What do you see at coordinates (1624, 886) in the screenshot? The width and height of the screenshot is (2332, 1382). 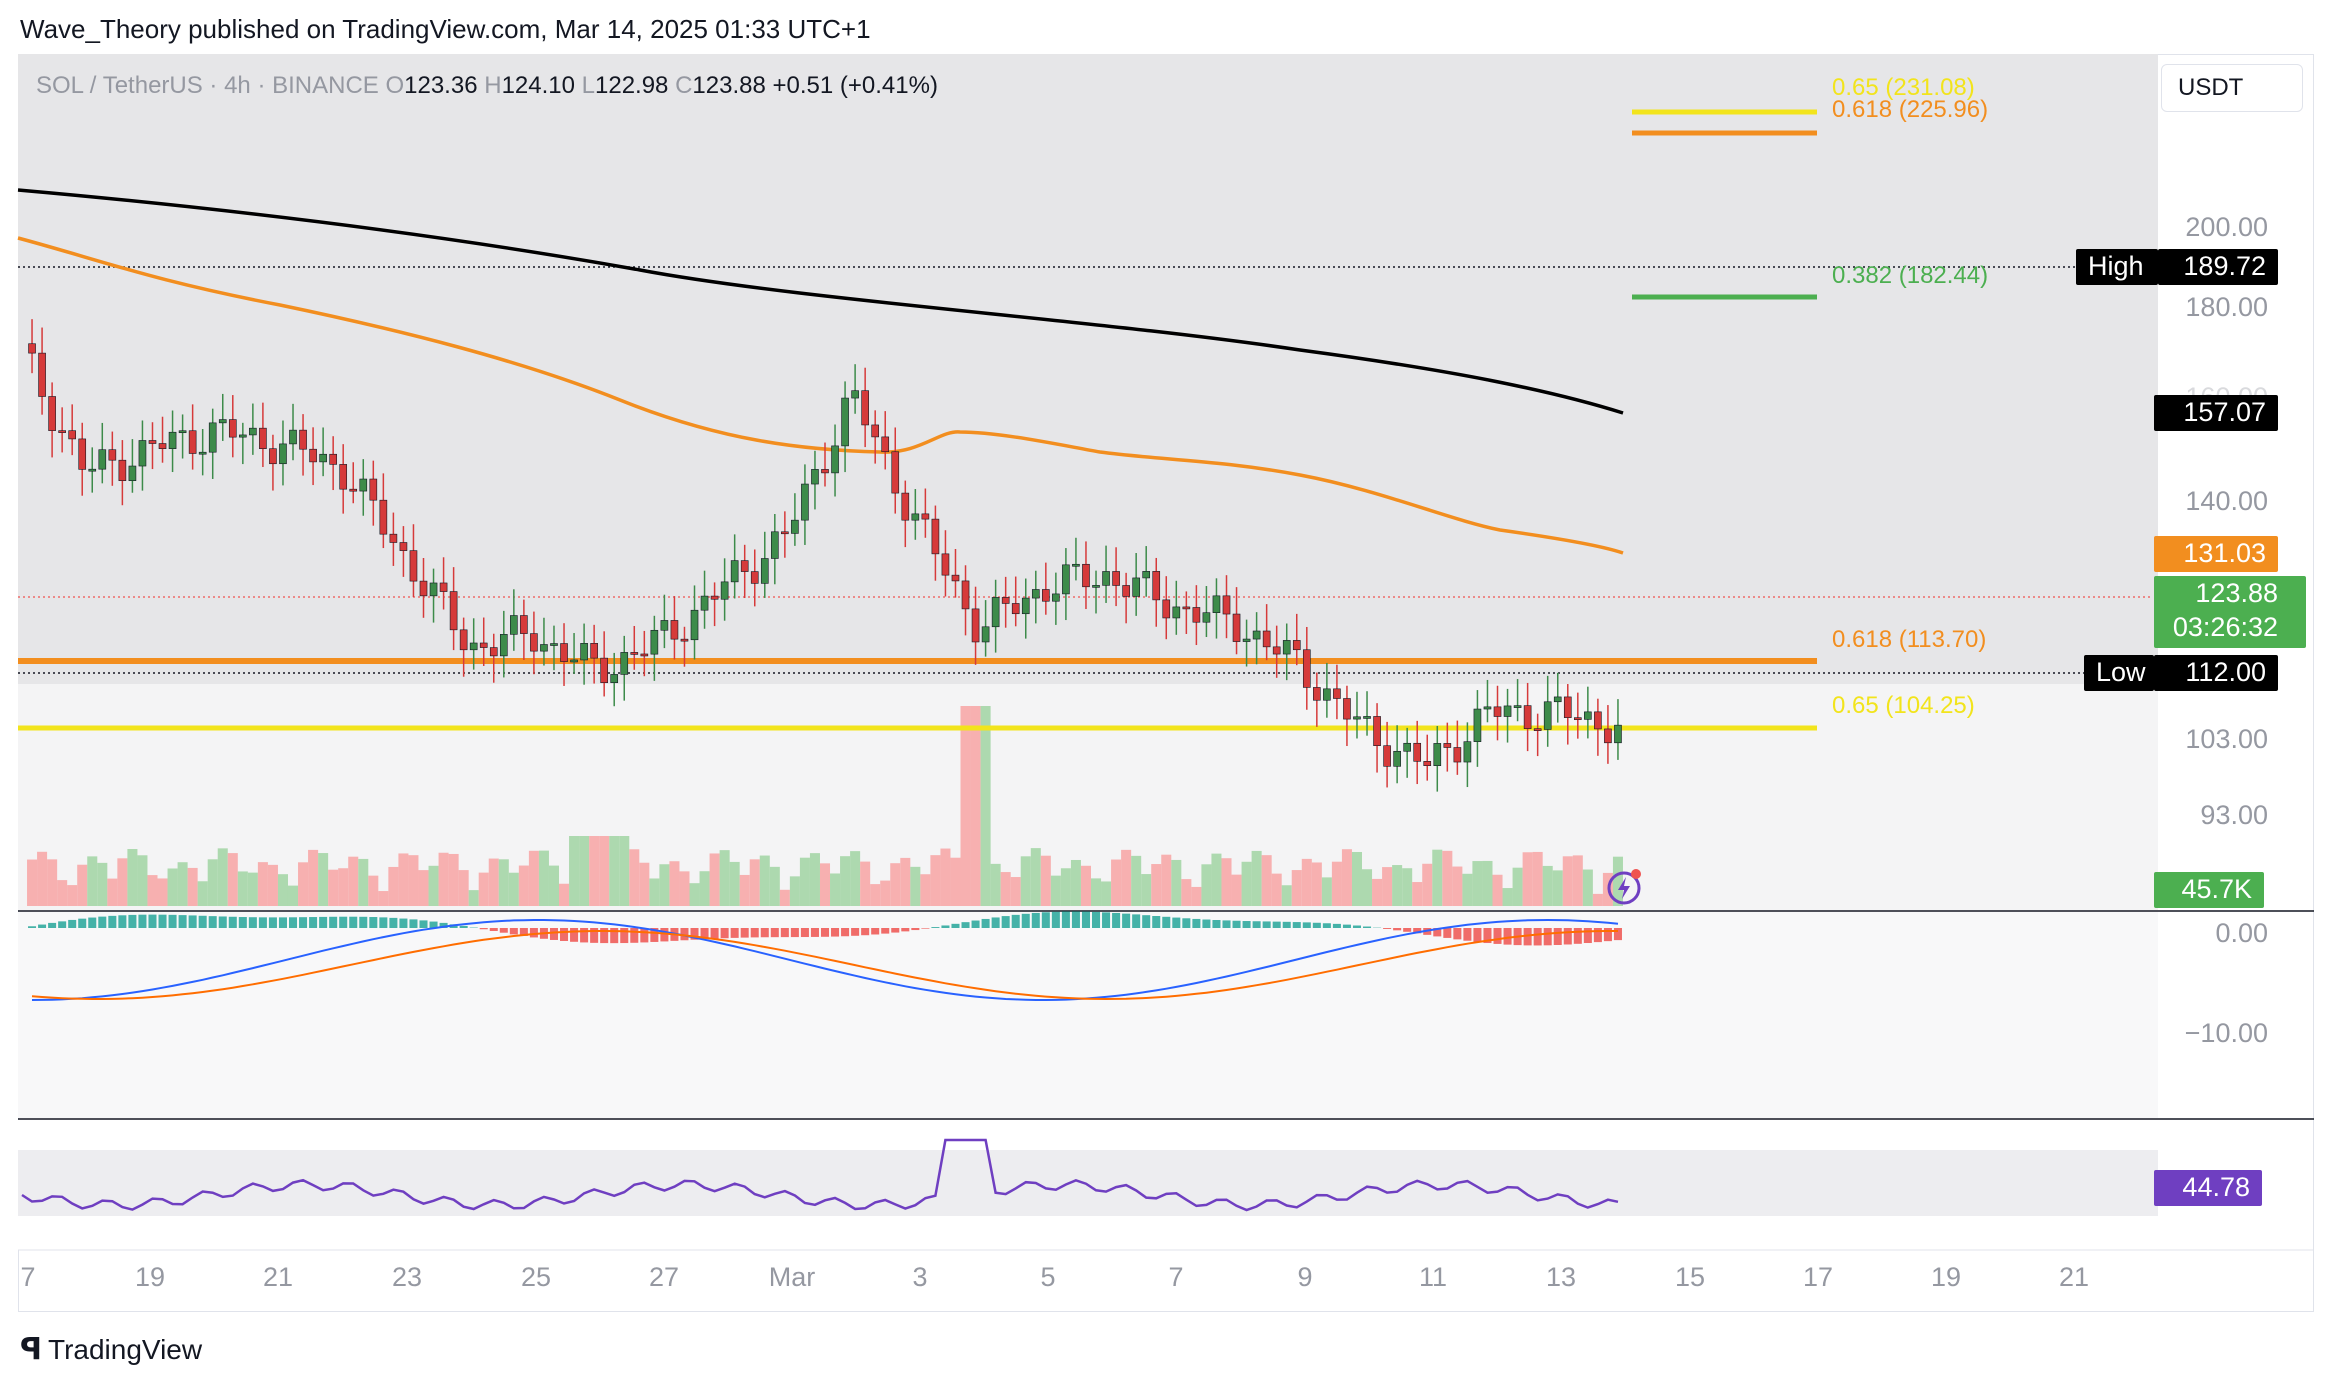 I see `lightning-icon` at bounding box center [1624, 886].